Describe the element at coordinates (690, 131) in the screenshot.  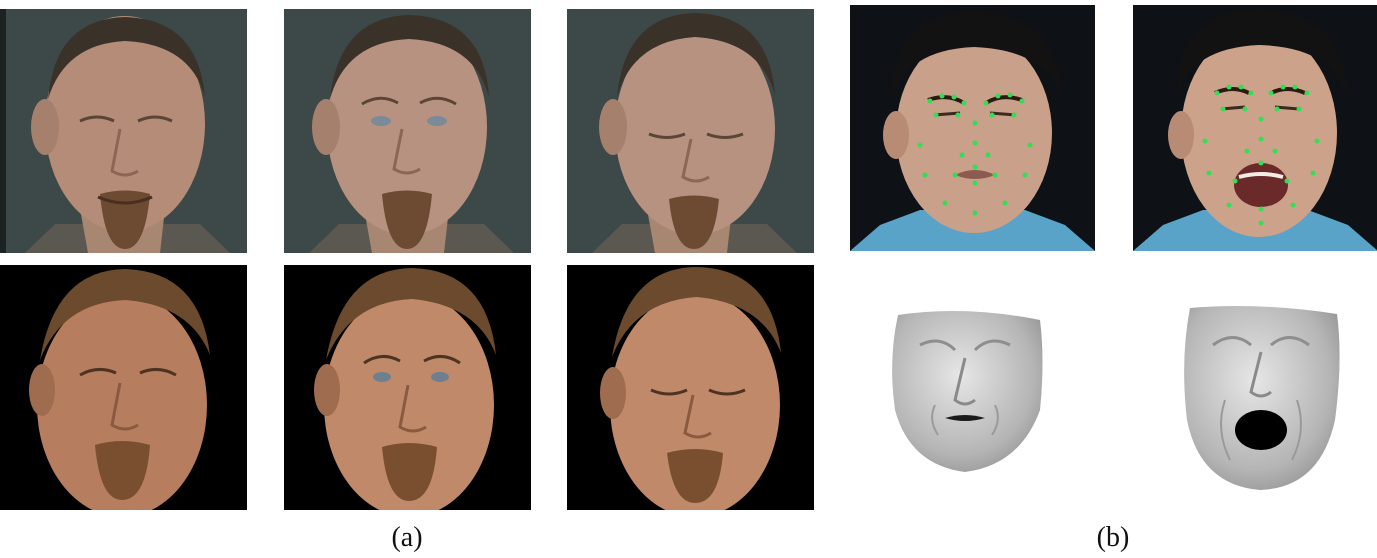
I see `a-video-frame-eyes-closed` at that location.